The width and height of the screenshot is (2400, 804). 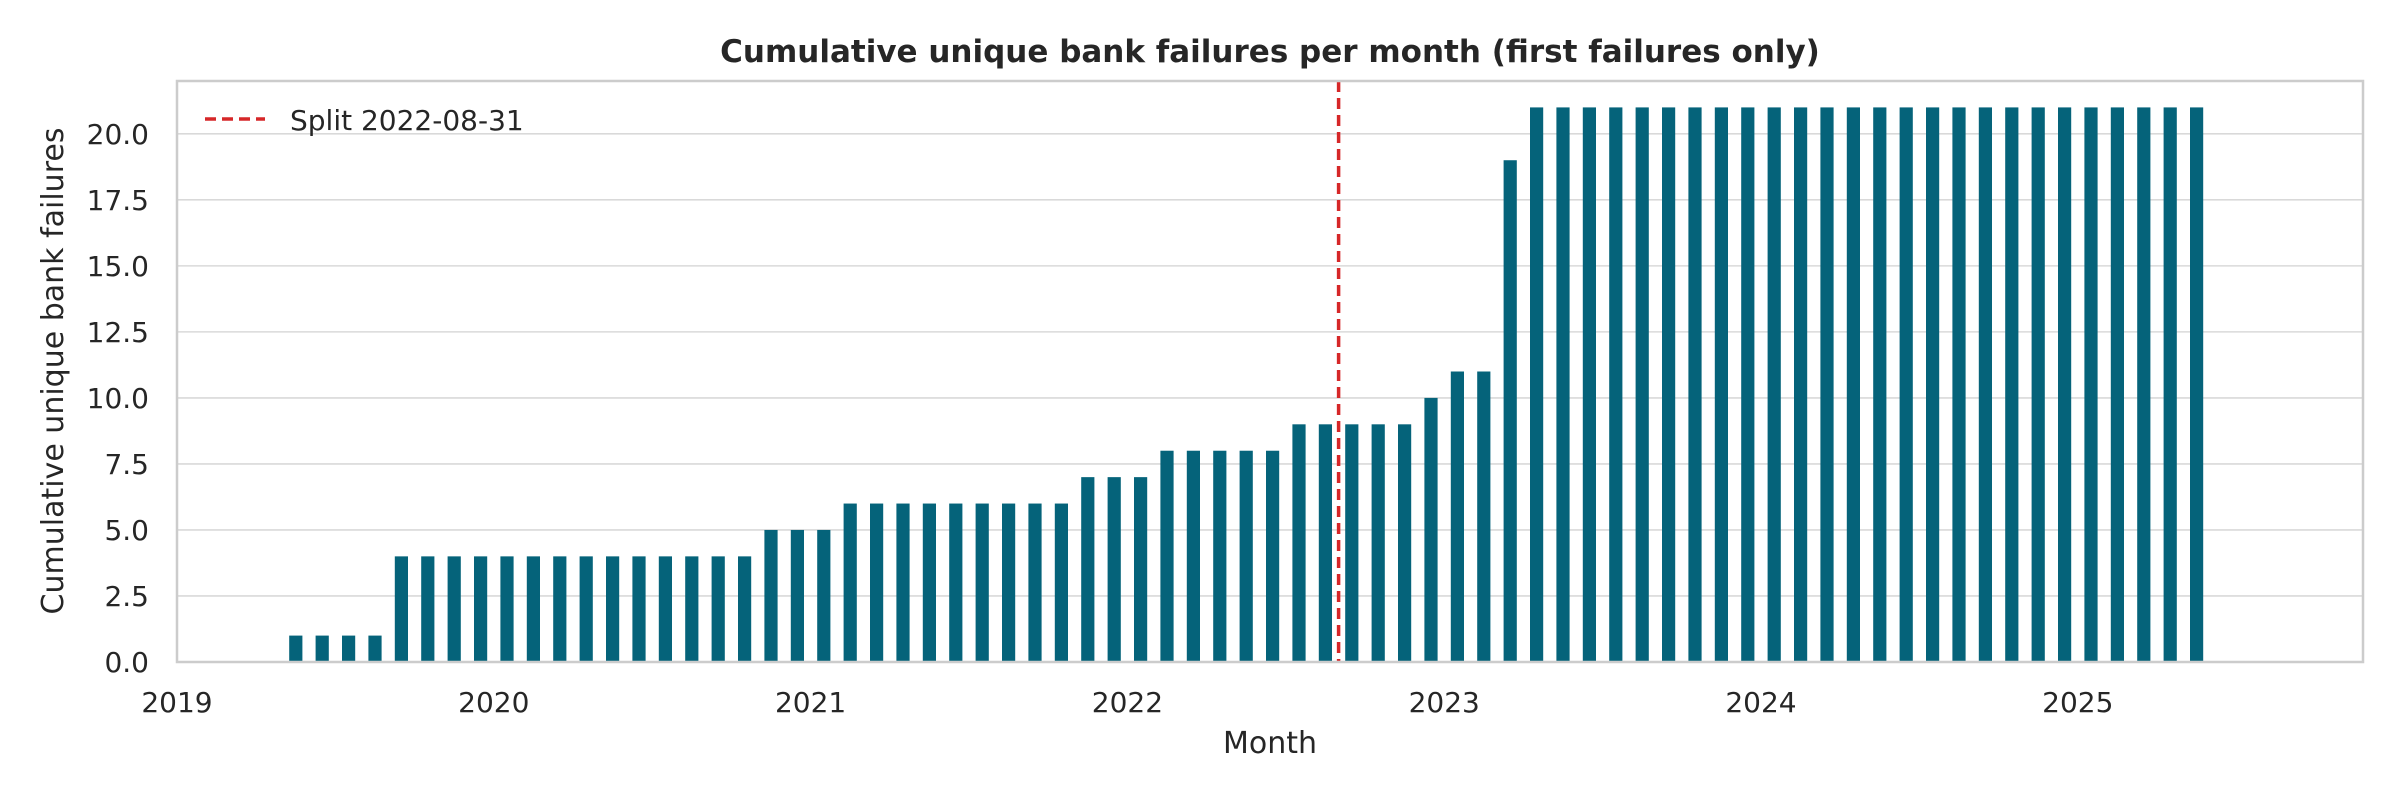 I want to click on y-tick-label: 12.5, so click(x=118, y=332).